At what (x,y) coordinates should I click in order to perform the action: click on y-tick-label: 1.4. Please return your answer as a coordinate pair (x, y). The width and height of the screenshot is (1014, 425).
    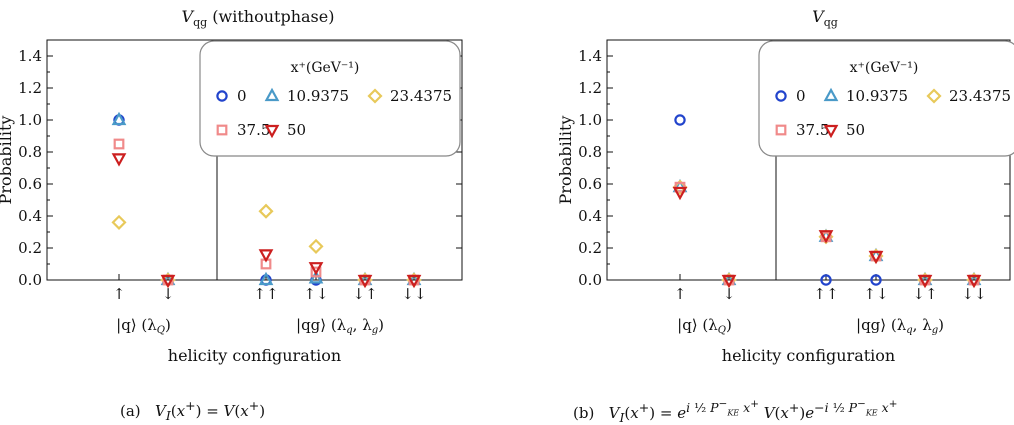
    Looking at the image, I should click on (590, 56).